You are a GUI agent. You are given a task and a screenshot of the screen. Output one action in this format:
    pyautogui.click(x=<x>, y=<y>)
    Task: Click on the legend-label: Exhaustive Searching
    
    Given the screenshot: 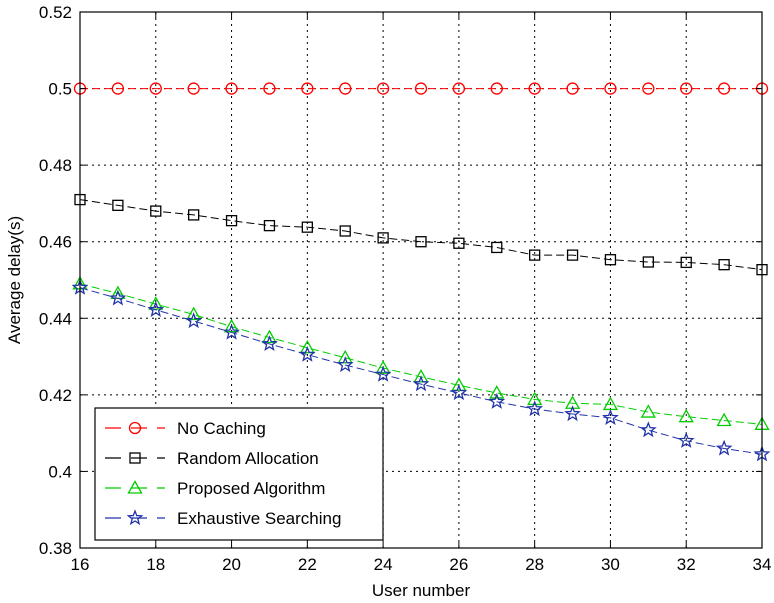 What is the action you would take?
    pyautogui.click(x=259, y=518)
    